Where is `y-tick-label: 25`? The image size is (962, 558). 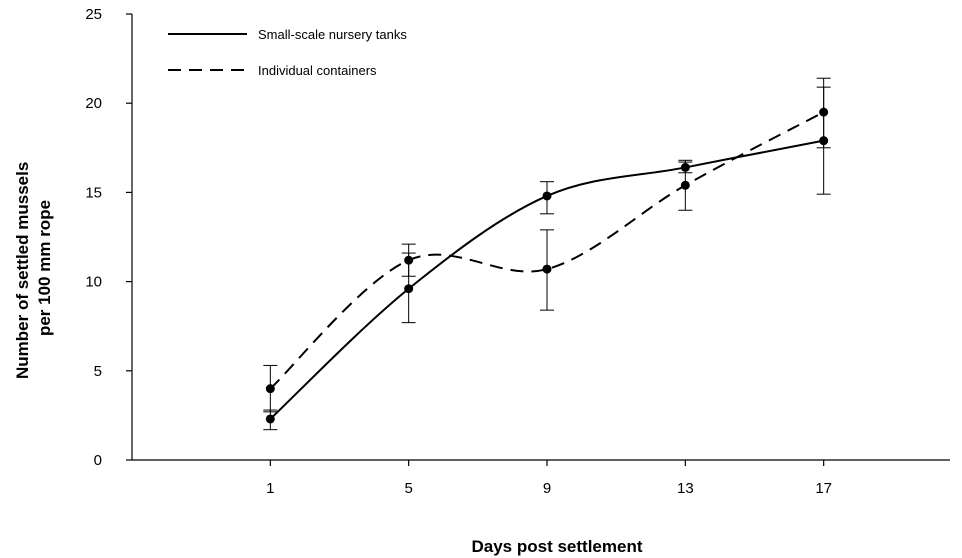
y-tick-label: 25 is located at coordinates (93, 14).